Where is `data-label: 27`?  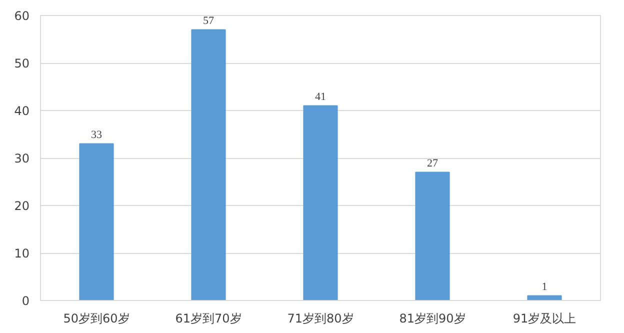
data-label: 27 is located at coordinates (432, 163).